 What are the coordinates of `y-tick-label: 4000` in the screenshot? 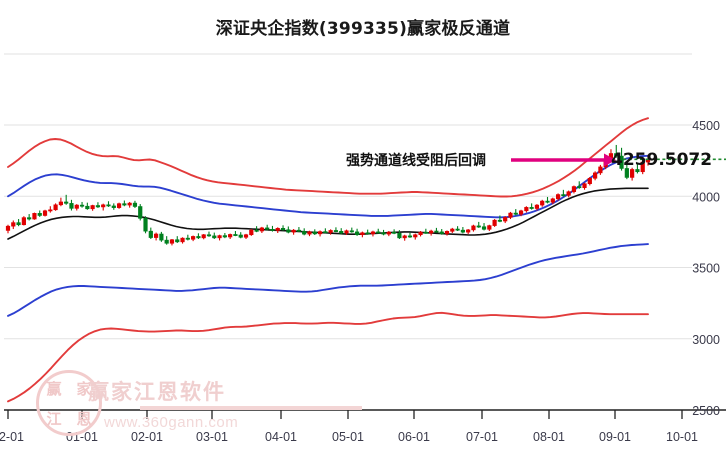 It's located at (706, 197).